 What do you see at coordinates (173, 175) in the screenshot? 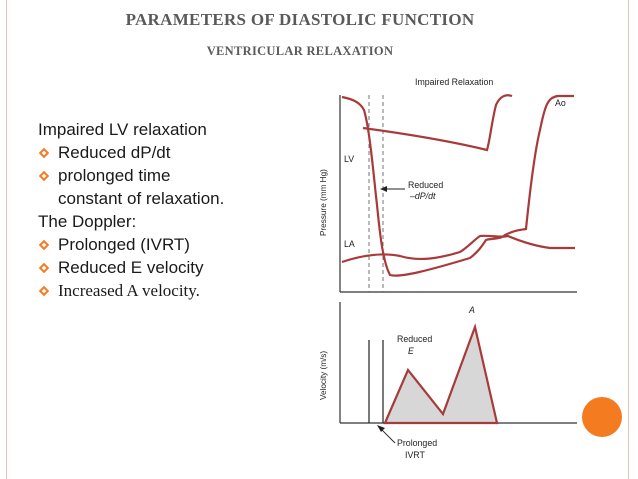
I see `bullet-time-constant: prolonged time` at bounding box center [173, 175].